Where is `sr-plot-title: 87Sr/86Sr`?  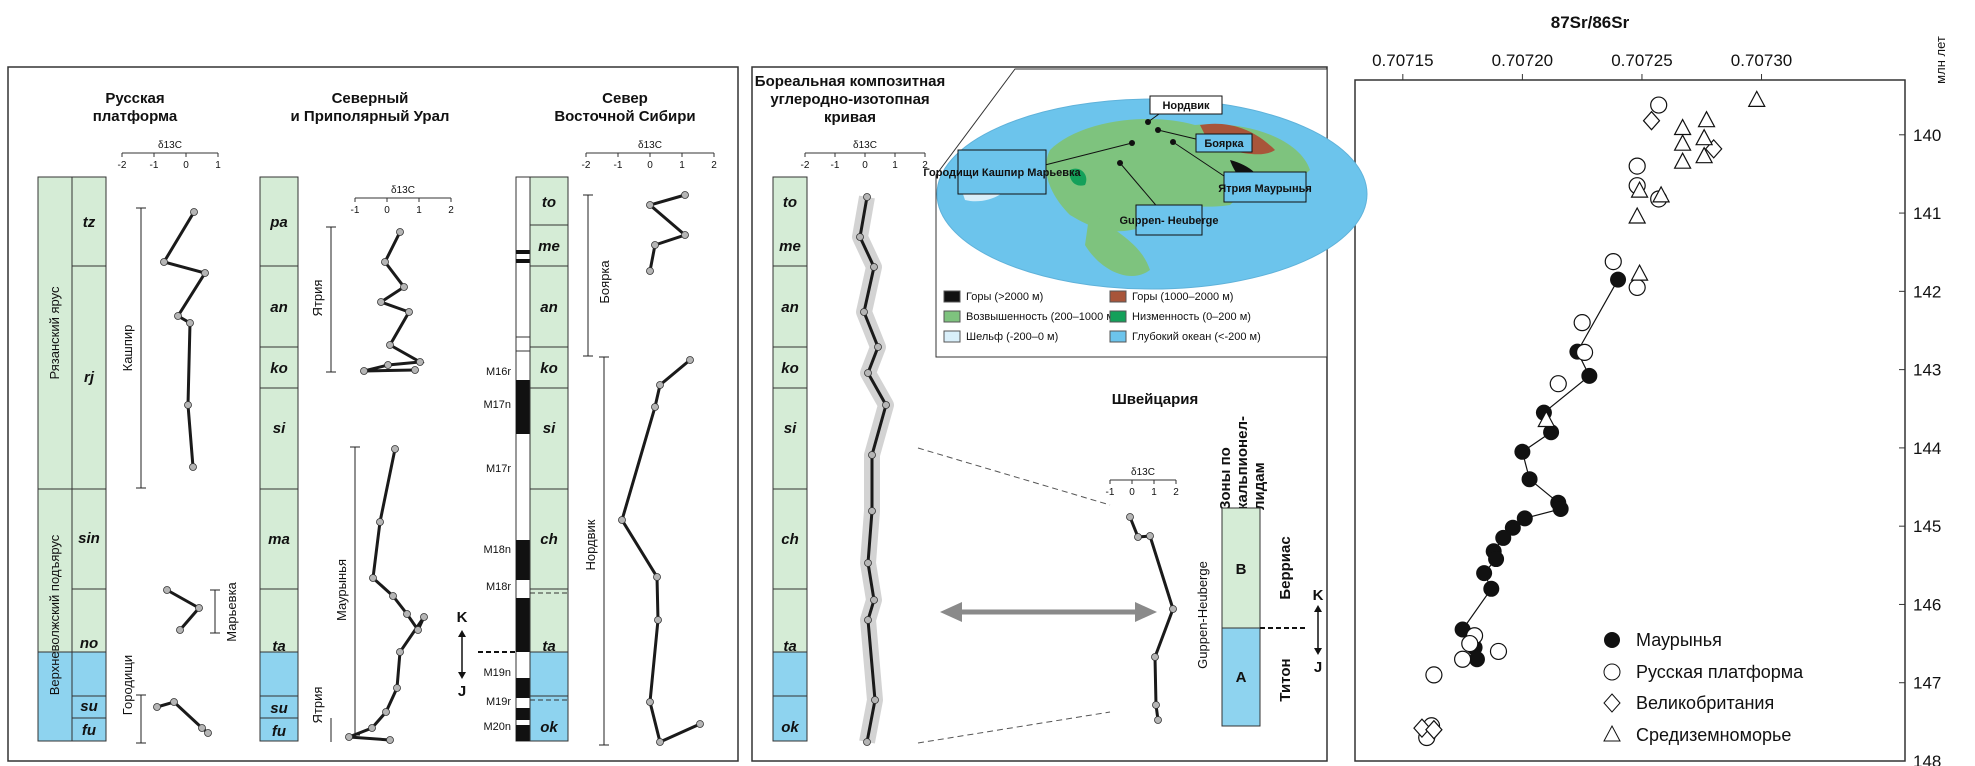
sr-plot-title: 87Sr/86Sr is located at coordinates (1590, 22).